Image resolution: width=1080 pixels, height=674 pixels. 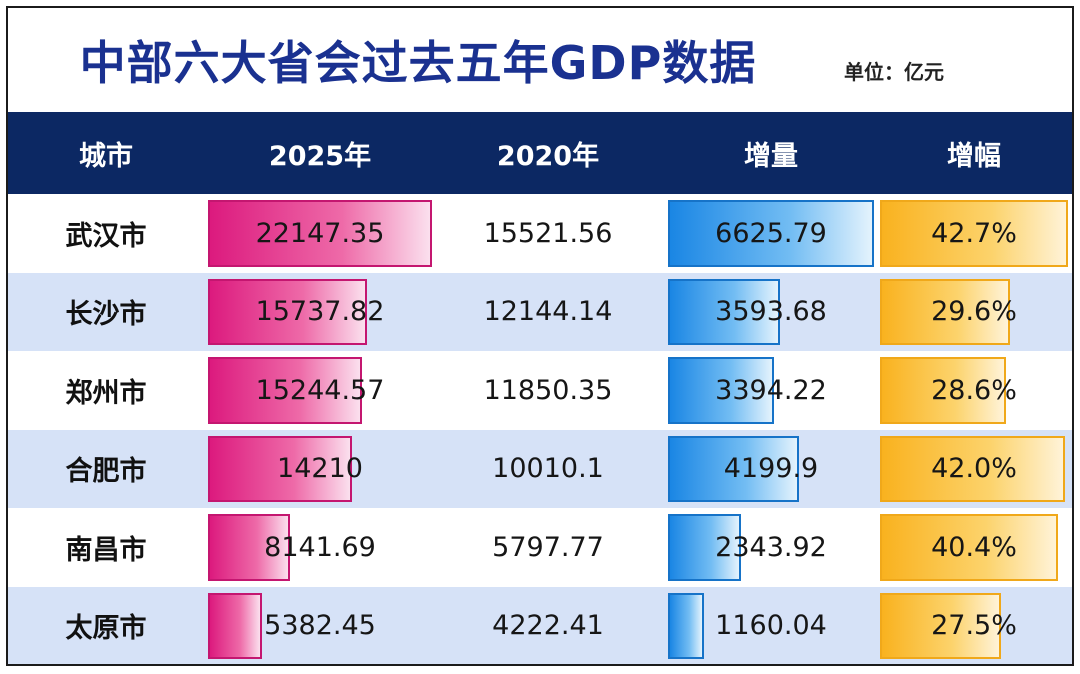 I want to click on table-row: 合肥市 14210 10010.1 4199.9 42.0%, so click(x=540, y=468).